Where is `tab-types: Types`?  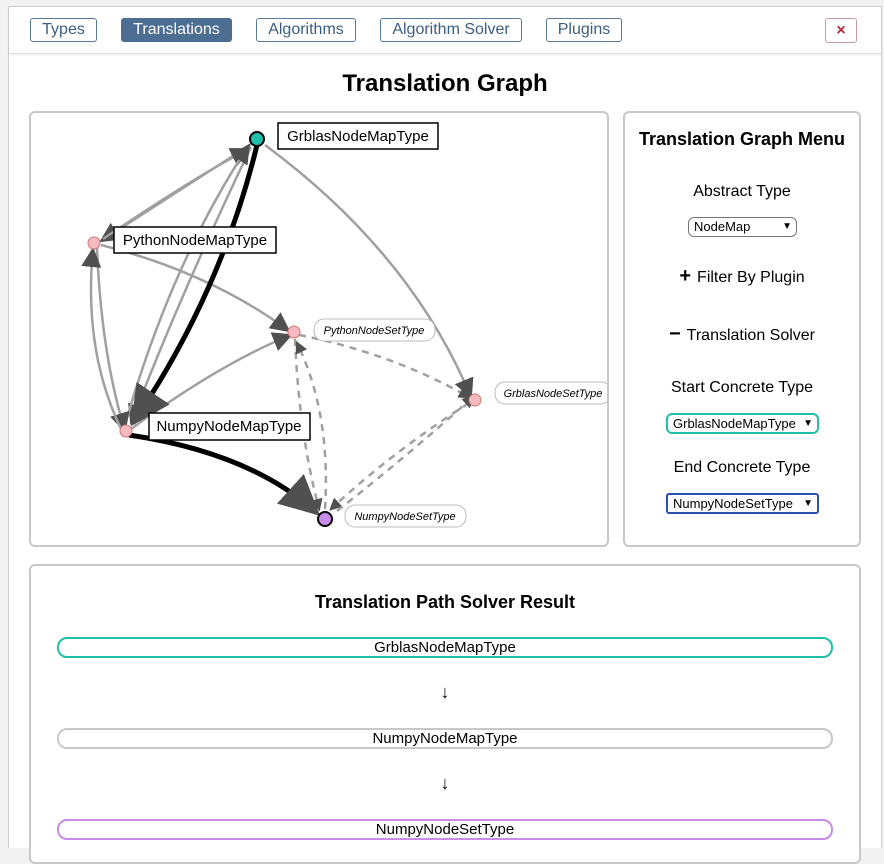 tab-types: Types is located at coordinates (63, 30).